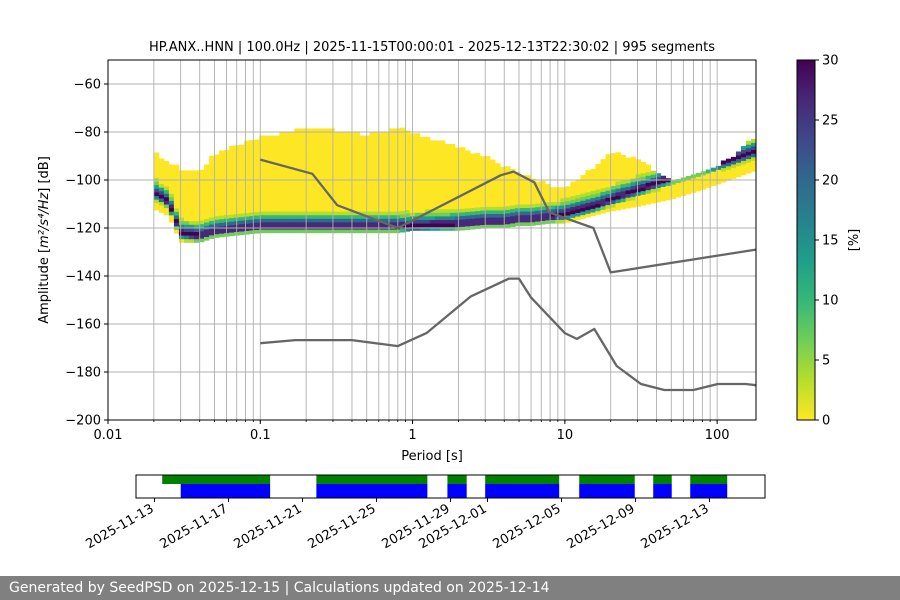 The width and height of the screenshot is (900, 600). I want to click on colorbar-tick-label: 0, so click(826, 421).